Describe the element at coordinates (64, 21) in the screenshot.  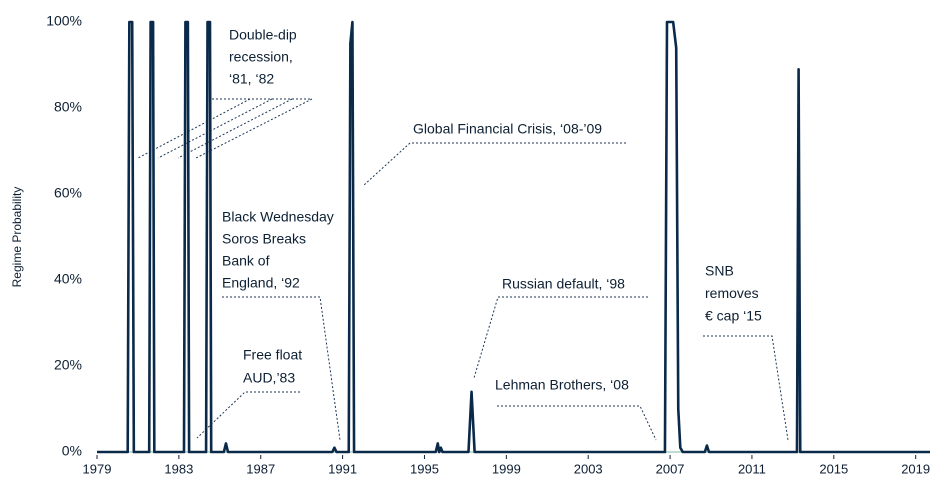
I see `y-tick-label: 100%` at that location.